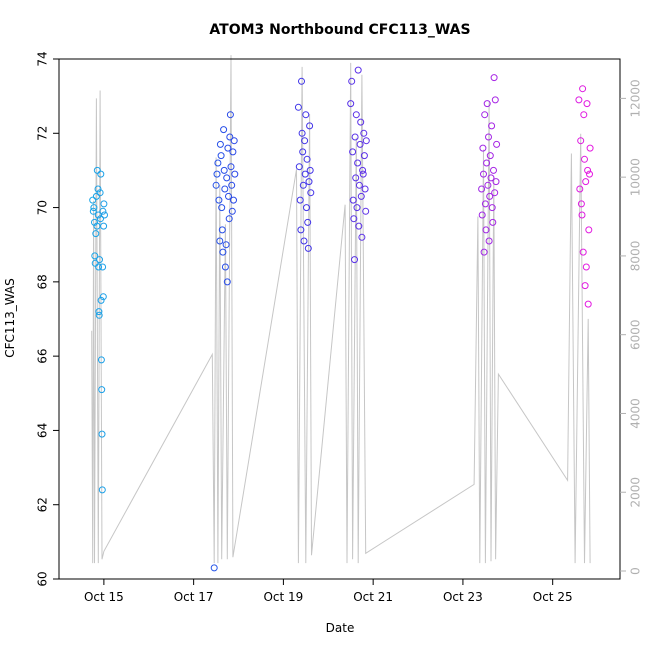  I want to click on y2-tick-label: 12000, so click(636, 98).